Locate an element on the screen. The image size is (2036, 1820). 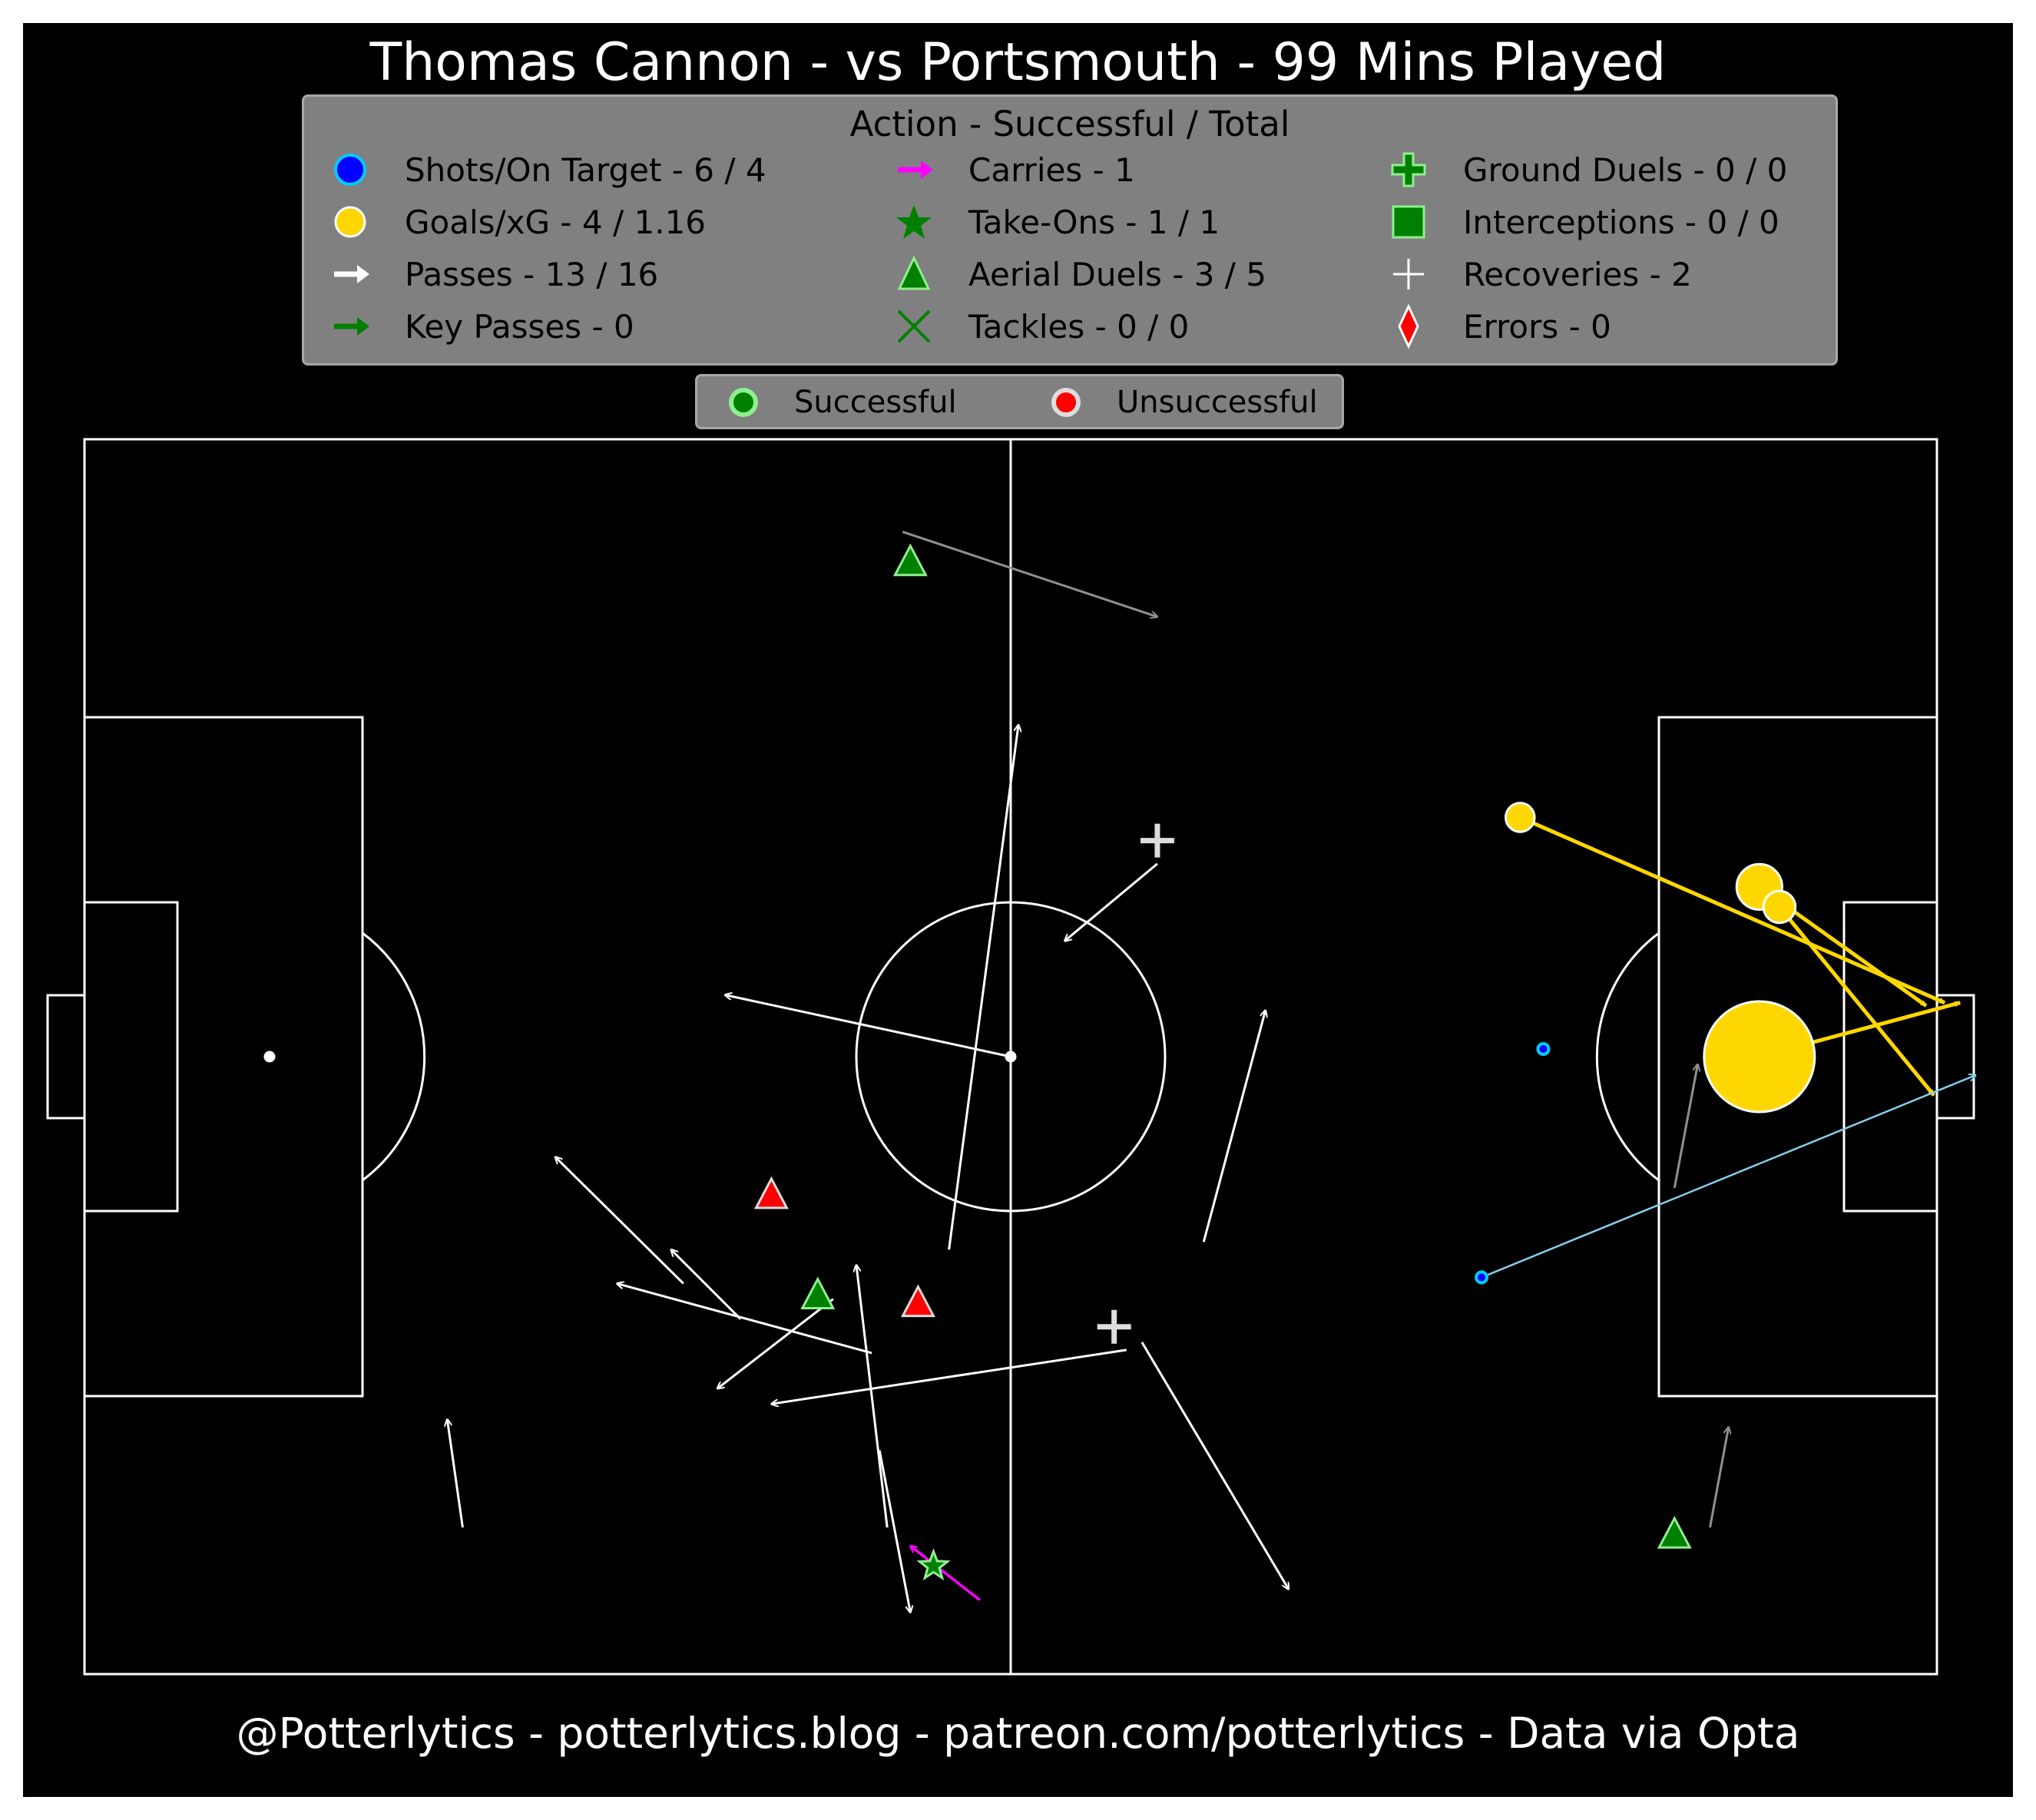
centre-circle is located at coordinates (1011, 1057).